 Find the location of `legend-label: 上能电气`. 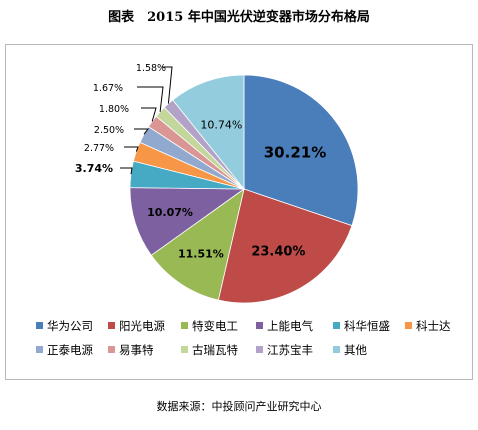

legend-label: 上能电气 is located at coordinates (290, 326).